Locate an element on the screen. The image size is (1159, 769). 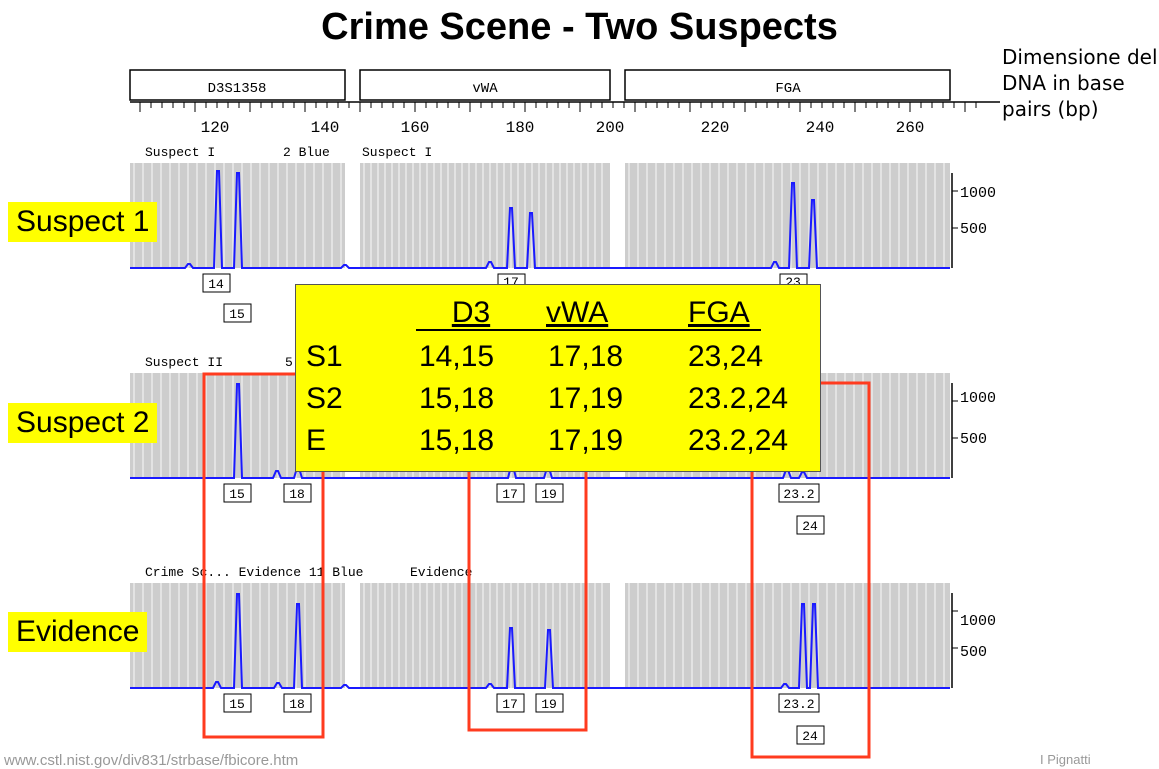
panel3-subtitle: Evidence is located at coordinates (441, 572).